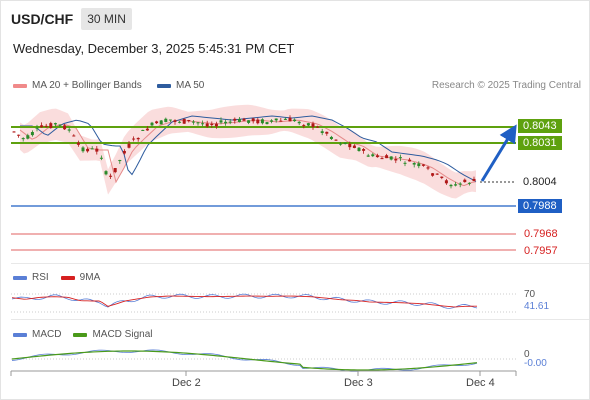 This screenshot has height=400, width=590. Describe the element at coordinates (527, 354) in the screenshot. I see `macd-level-label: 0` at that location.